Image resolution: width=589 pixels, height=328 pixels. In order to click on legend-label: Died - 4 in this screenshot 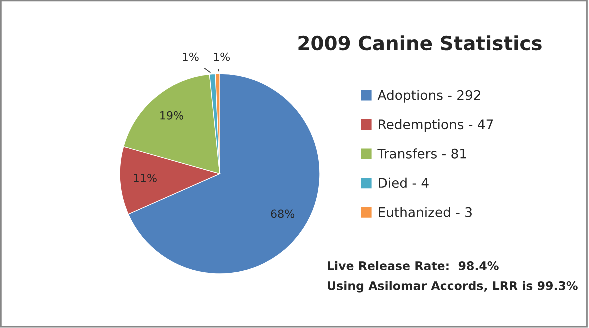, I will do `click(404, 183)`.